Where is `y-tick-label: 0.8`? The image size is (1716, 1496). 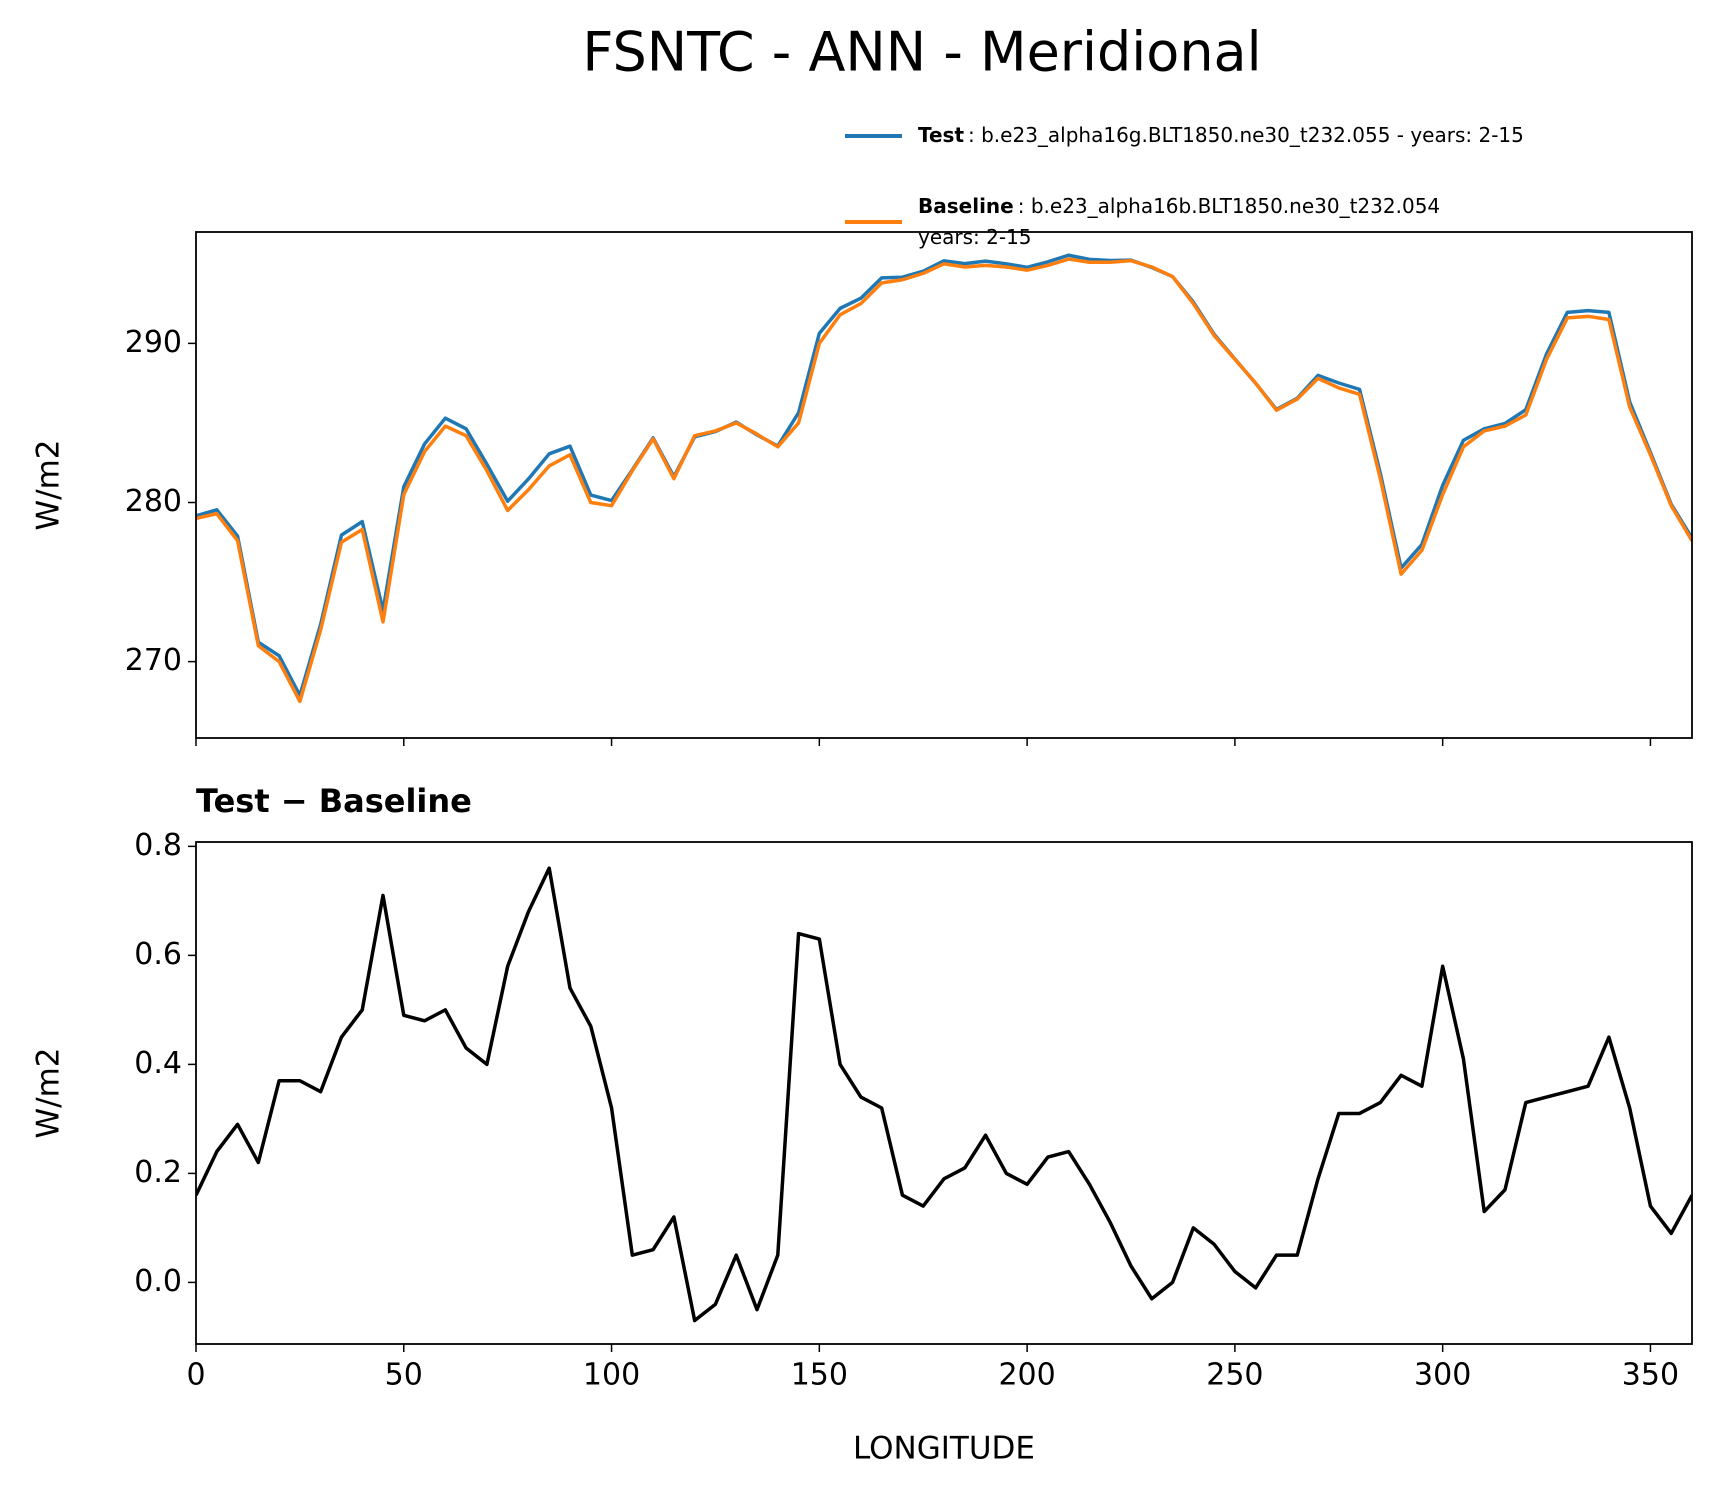
y-tick-label: 0.8 is located at coordinates (158, 845).